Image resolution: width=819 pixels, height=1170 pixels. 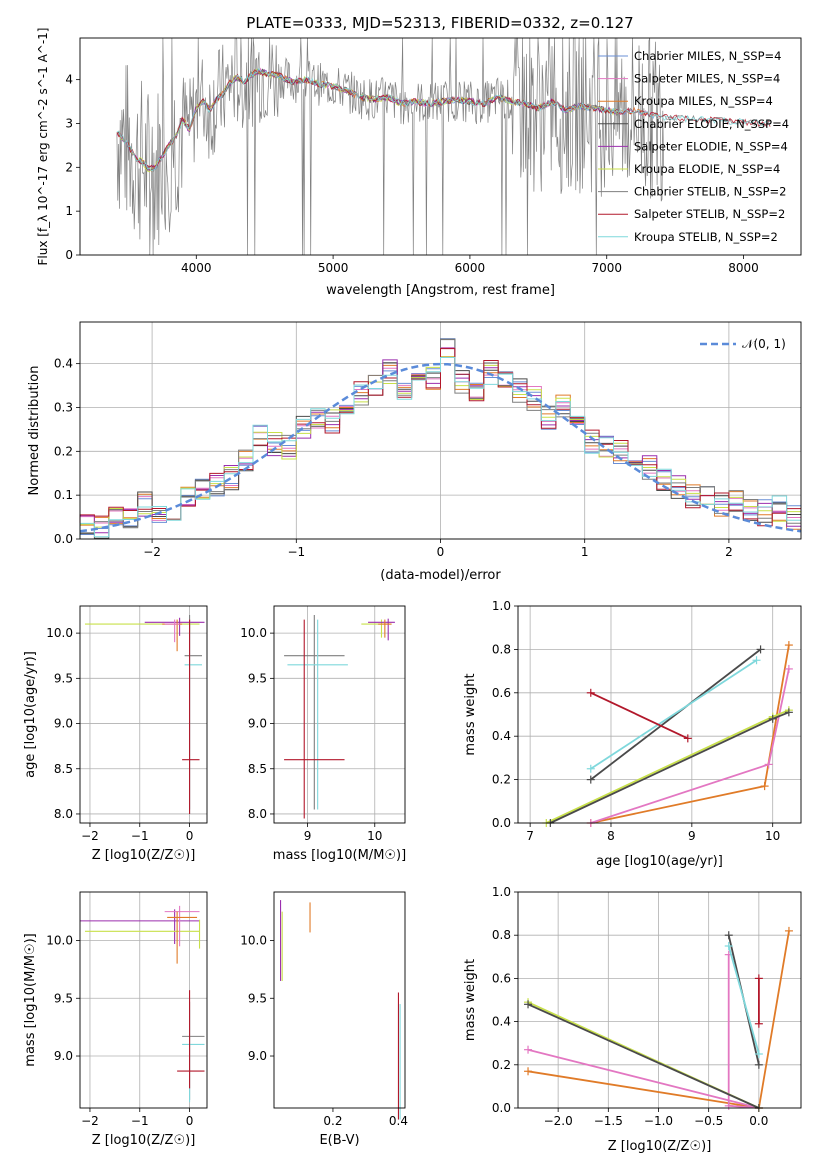 What do you see at coordinates (585, 552) in the screenshot?
I see `x-tick-label: 1` at bounding box center [585, 552].